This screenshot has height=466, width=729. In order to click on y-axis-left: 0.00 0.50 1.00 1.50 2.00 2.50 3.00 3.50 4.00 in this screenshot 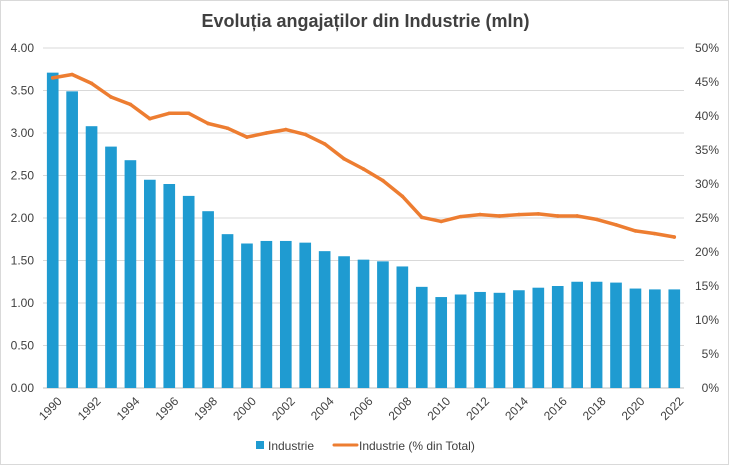, I will do `click(23, 218)`.